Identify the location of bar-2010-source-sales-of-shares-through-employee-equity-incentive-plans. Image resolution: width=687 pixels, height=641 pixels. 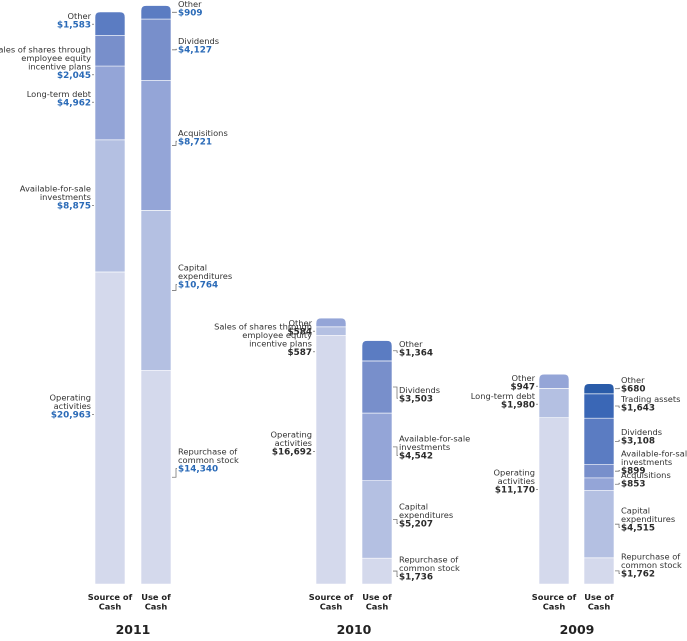
(331, 331).